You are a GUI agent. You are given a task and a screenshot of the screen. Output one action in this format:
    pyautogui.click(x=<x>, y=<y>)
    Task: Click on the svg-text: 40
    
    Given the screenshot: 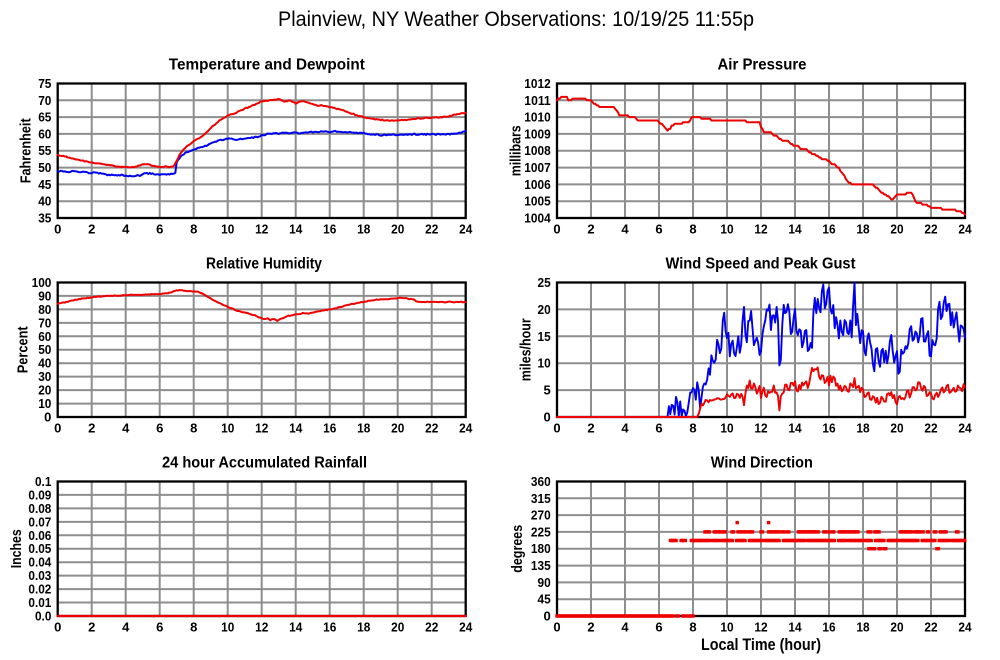 What is the action you would take?
    pyautogui.click(x=44, y=201)
    